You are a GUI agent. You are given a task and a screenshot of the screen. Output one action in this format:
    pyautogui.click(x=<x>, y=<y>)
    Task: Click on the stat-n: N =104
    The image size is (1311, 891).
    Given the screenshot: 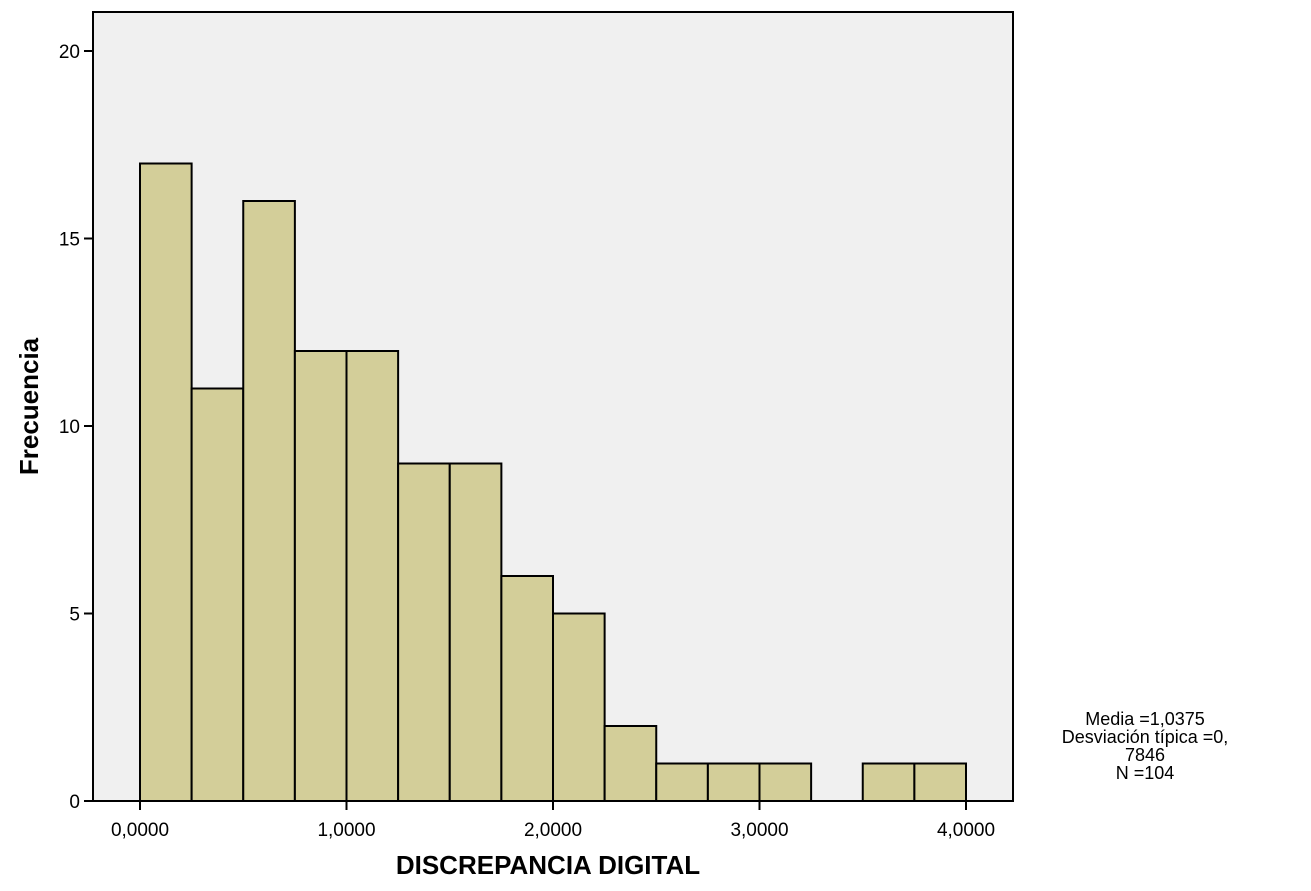 What is the action you would take?
    pyautogui.click(x=1145, y=773)
    